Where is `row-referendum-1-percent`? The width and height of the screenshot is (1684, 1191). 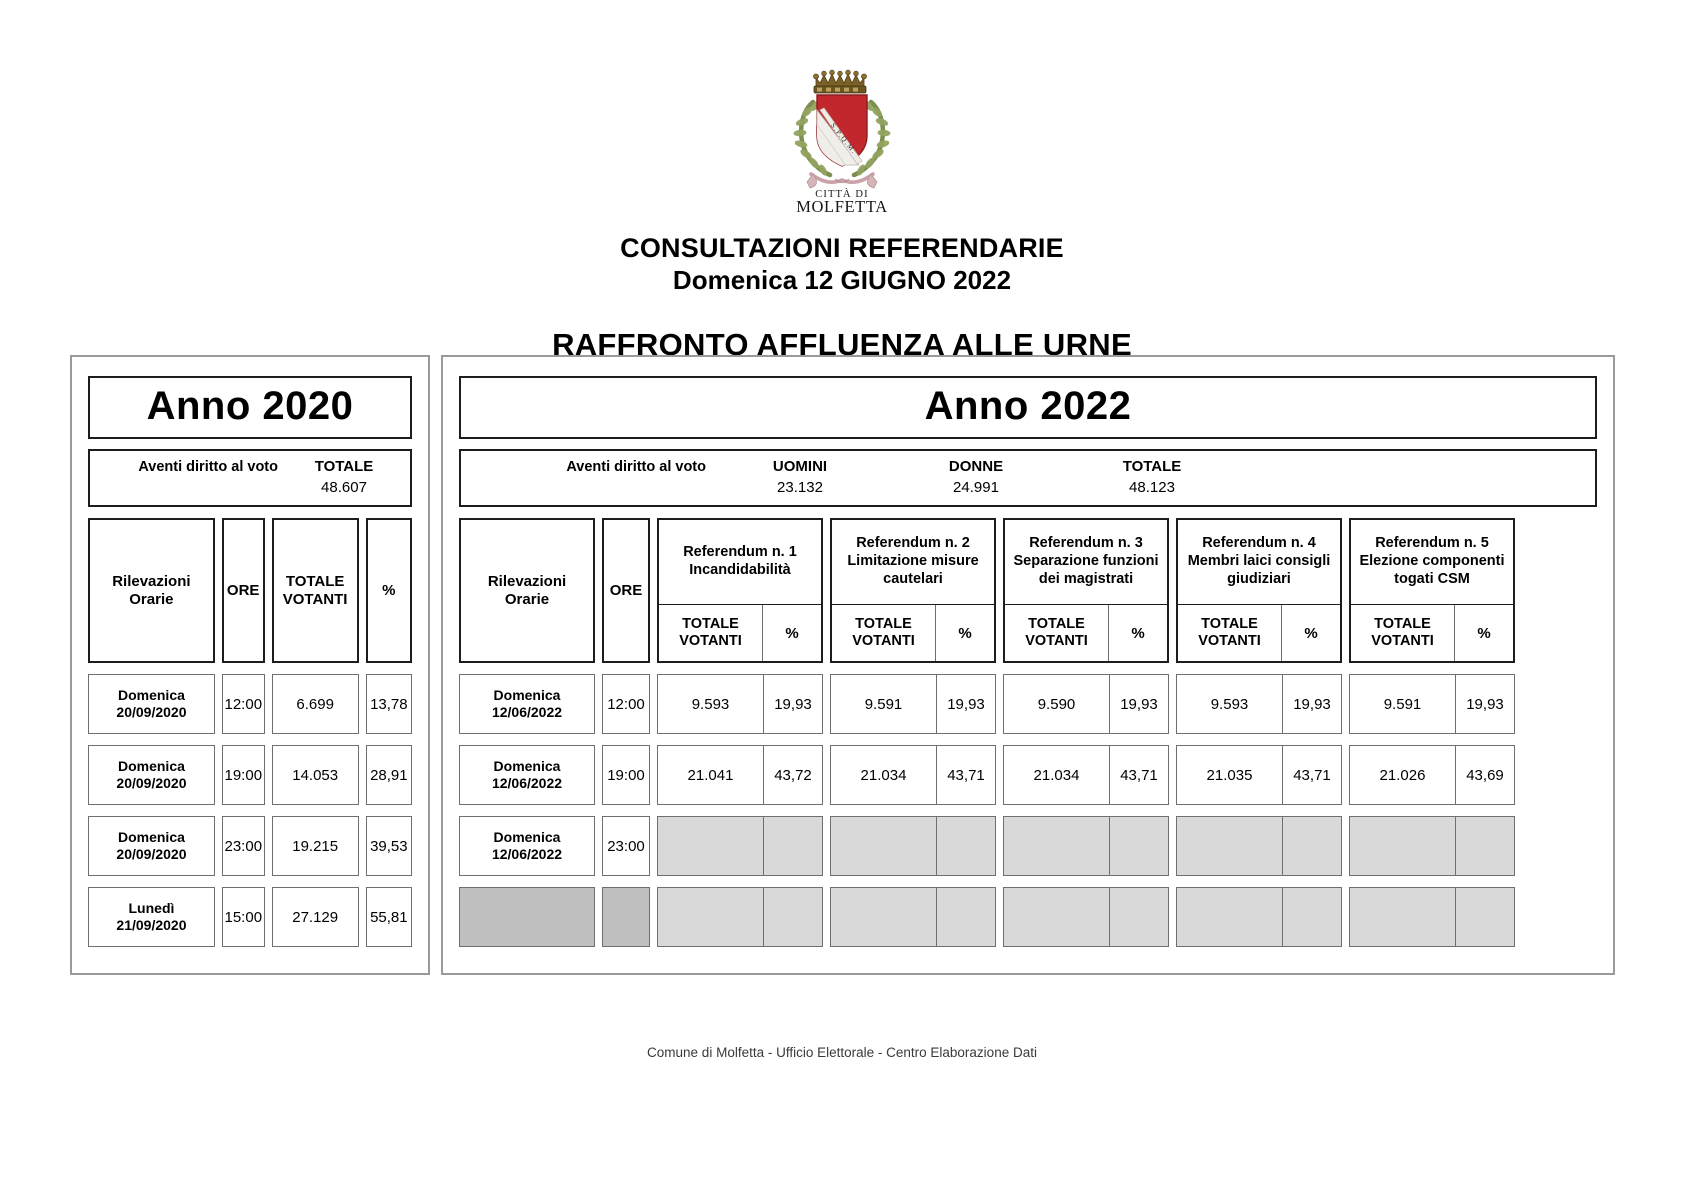 row-referendum-1-percent is located at coordinates (793, 846).